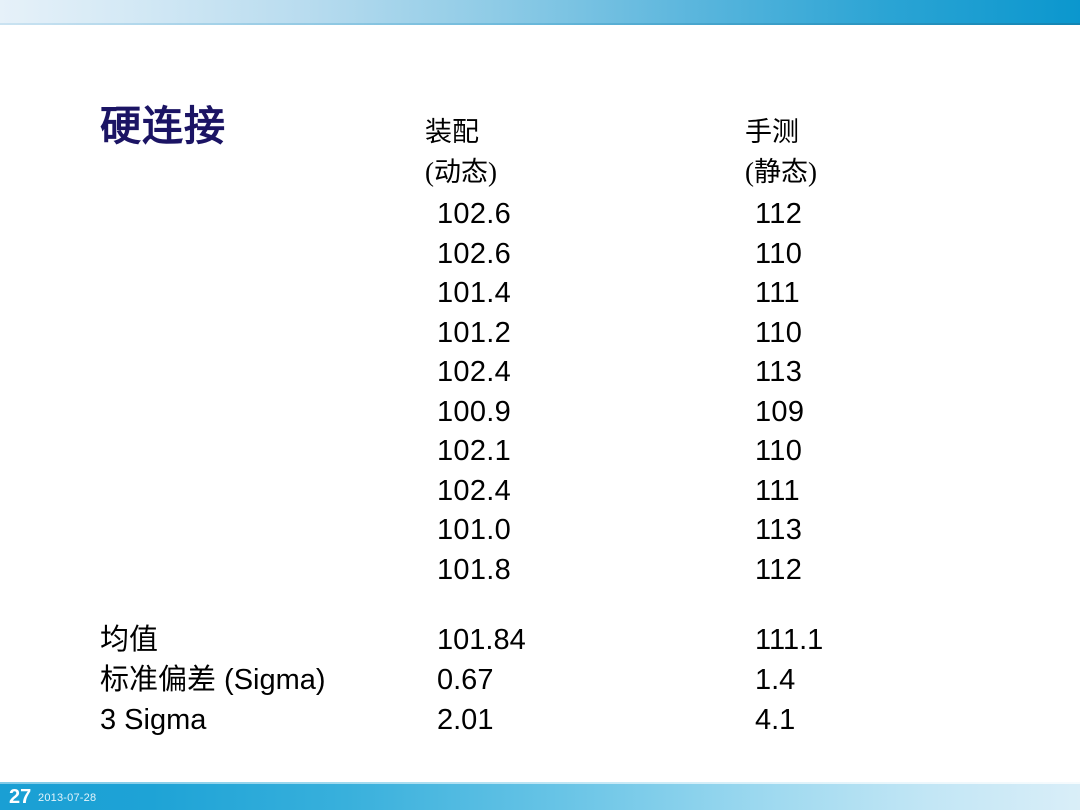 This screenshot has height=810, width=1080. I want to click on footer-bar, so click(540, 796).